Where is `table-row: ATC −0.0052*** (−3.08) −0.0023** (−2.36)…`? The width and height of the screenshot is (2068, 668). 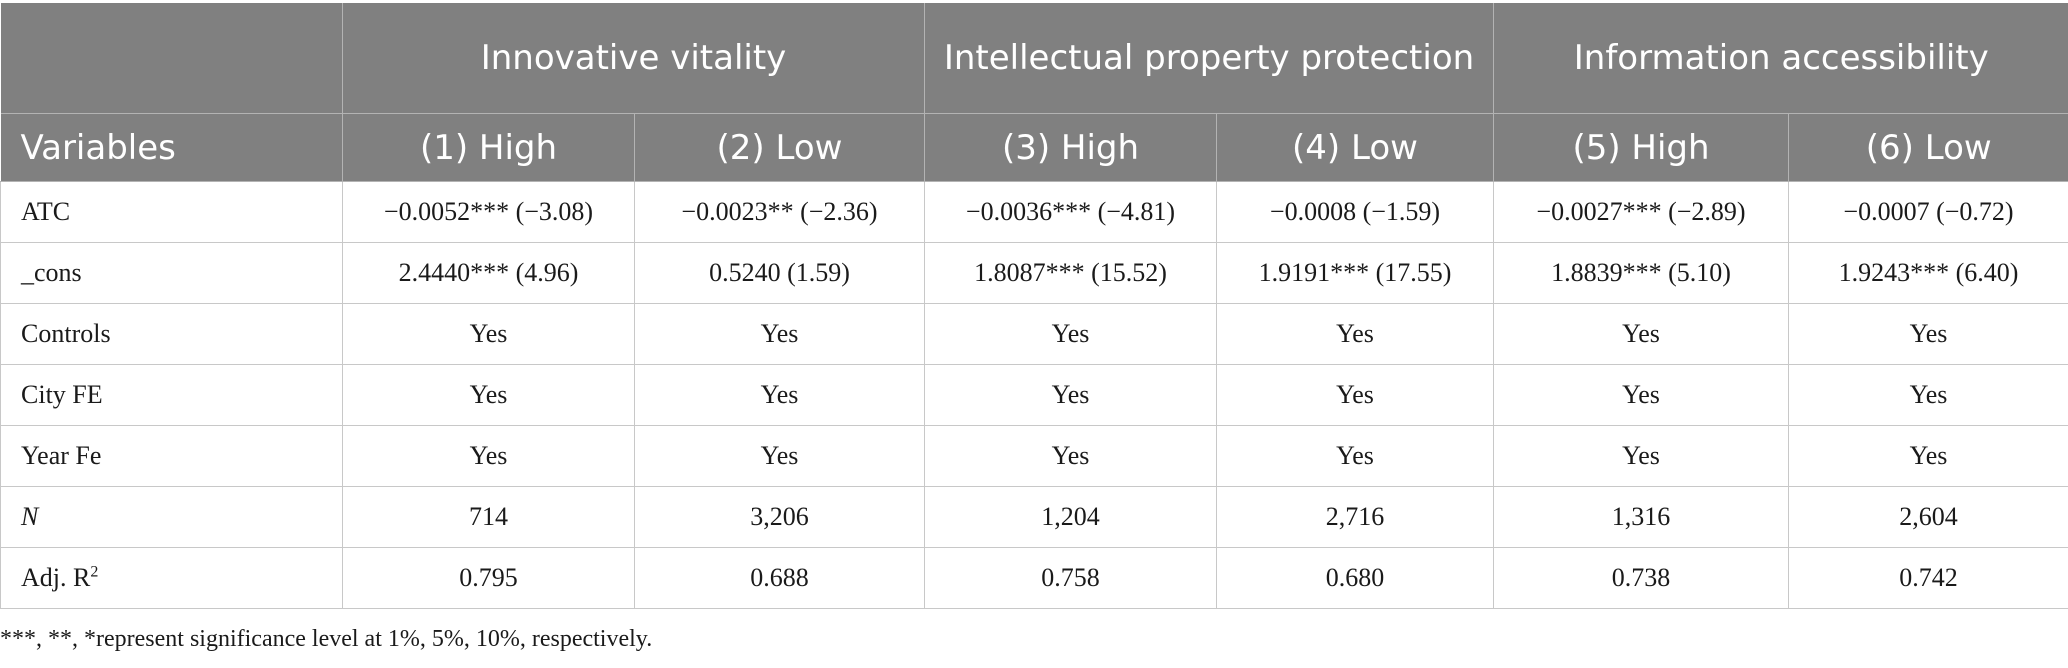 table-row: ATC −0.0052*** (−3.08) −0.0023** (−2.36)… is located at coordinates (1034, 212).